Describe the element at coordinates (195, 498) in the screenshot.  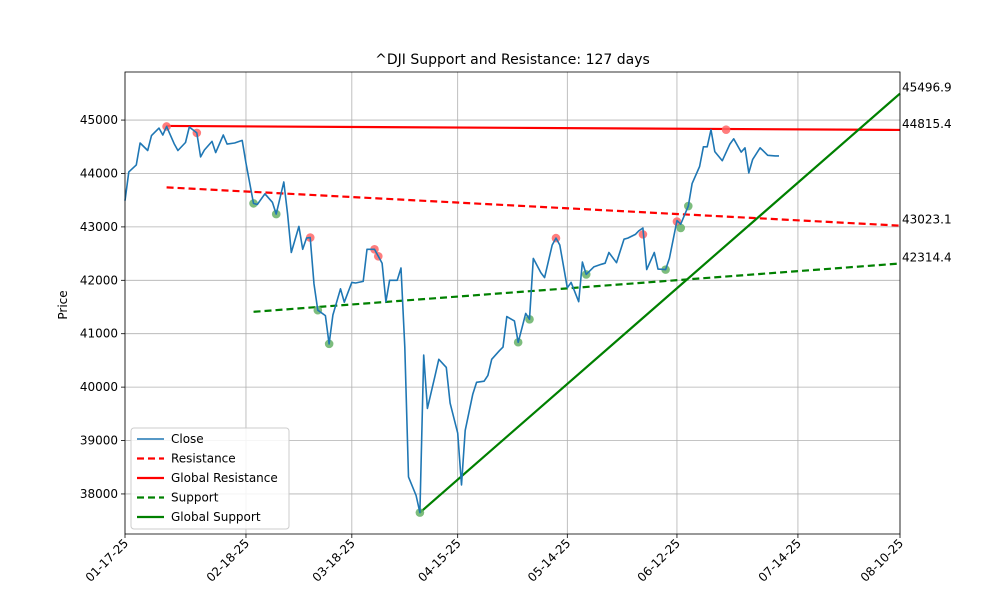
I see `legend-label: Support` at that location.